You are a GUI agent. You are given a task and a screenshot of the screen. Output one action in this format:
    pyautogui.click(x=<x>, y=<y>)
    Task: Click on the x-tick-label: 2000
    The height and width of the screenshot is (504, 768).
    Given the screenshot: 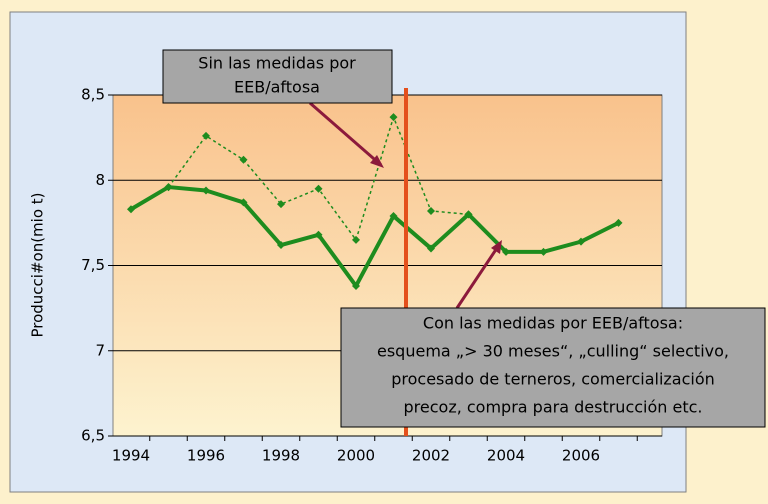 What is the action you would take?
    pyautogui.click(x=356, y=456)
    